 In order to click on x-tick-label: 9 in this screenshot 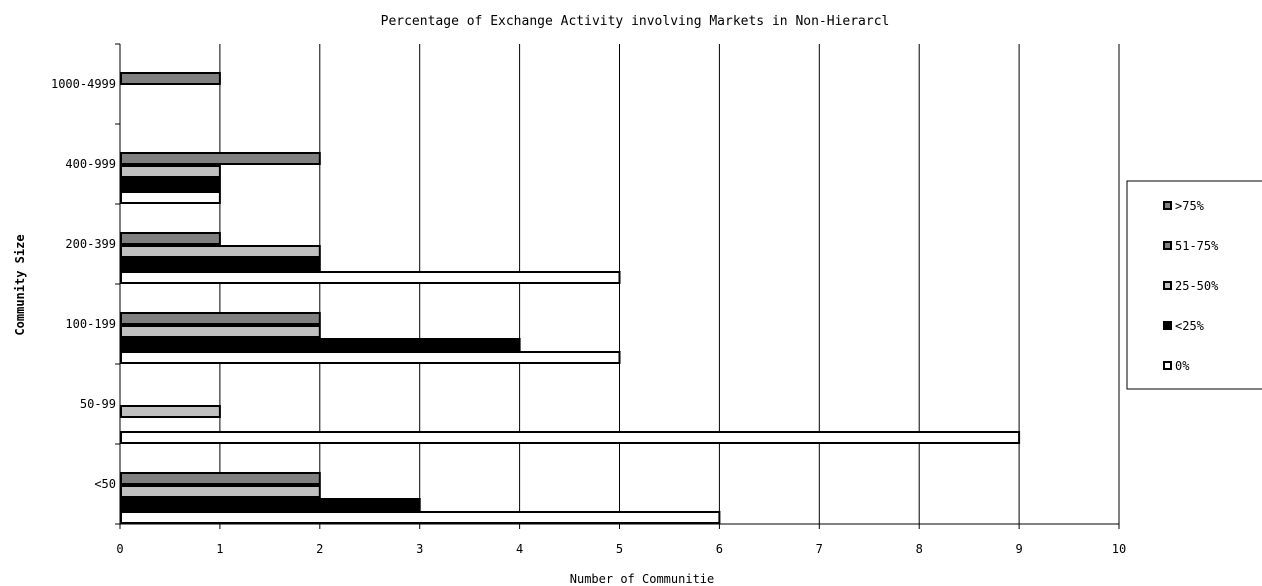, I will do `click(1018, 549)`.